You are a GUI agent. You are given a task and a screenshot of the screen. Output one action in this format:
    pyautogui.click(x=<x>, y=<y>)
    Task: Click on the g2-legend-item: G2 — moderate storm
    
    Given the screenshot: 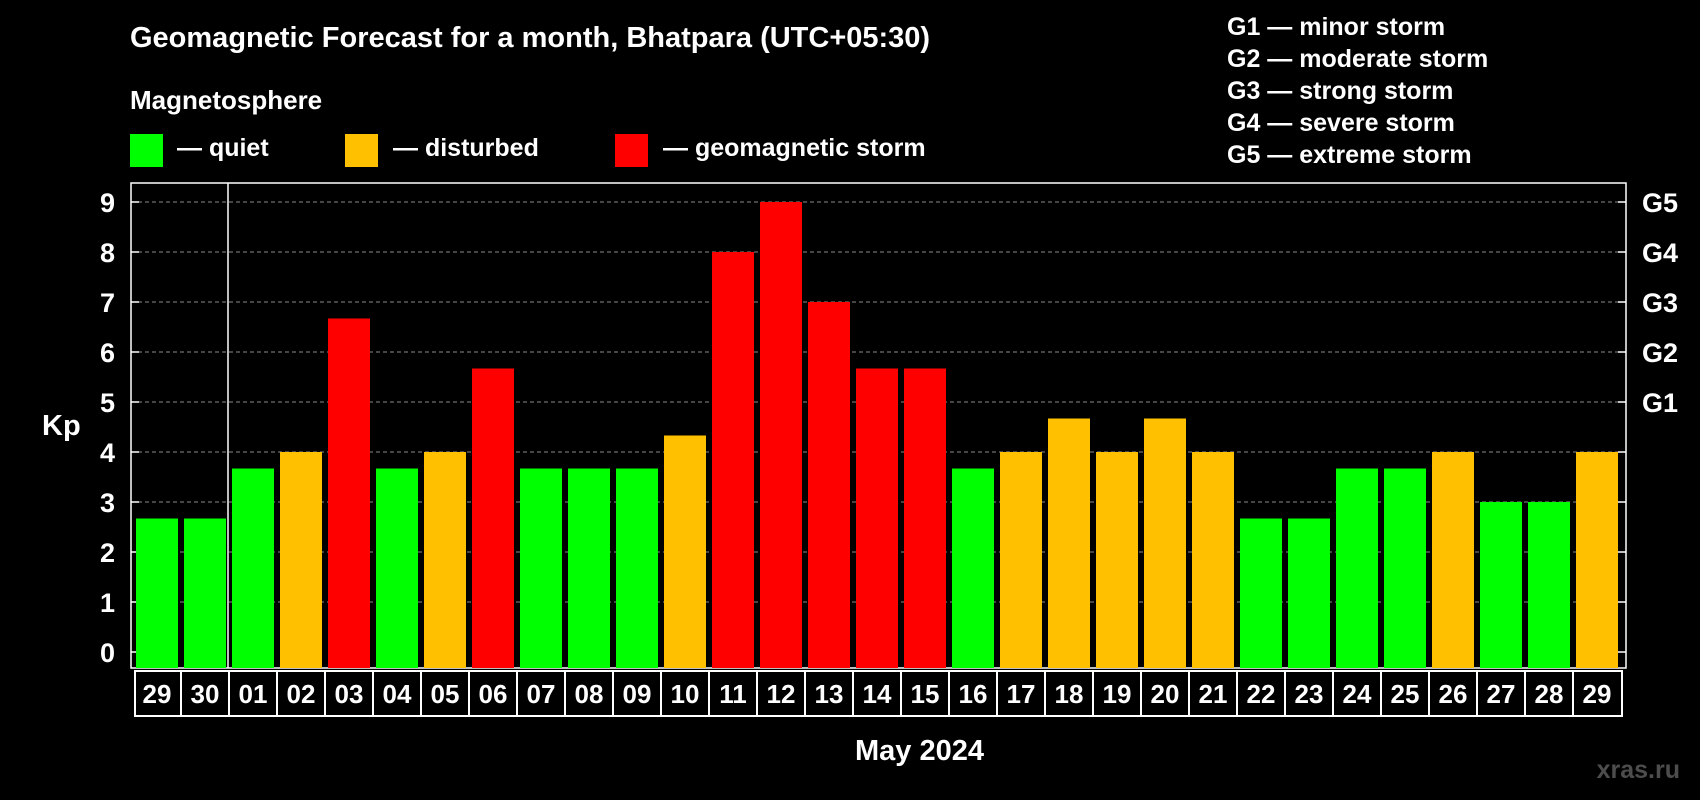 What is the action you would take?
    pyautogui.click(x=1358, y=59)
    